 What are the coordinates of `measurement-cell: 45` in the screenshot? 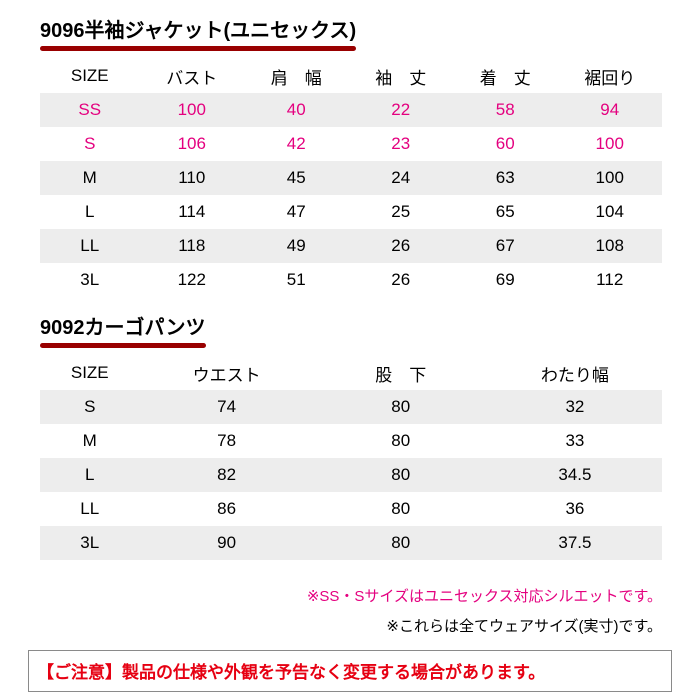 It's located at (296, 177).